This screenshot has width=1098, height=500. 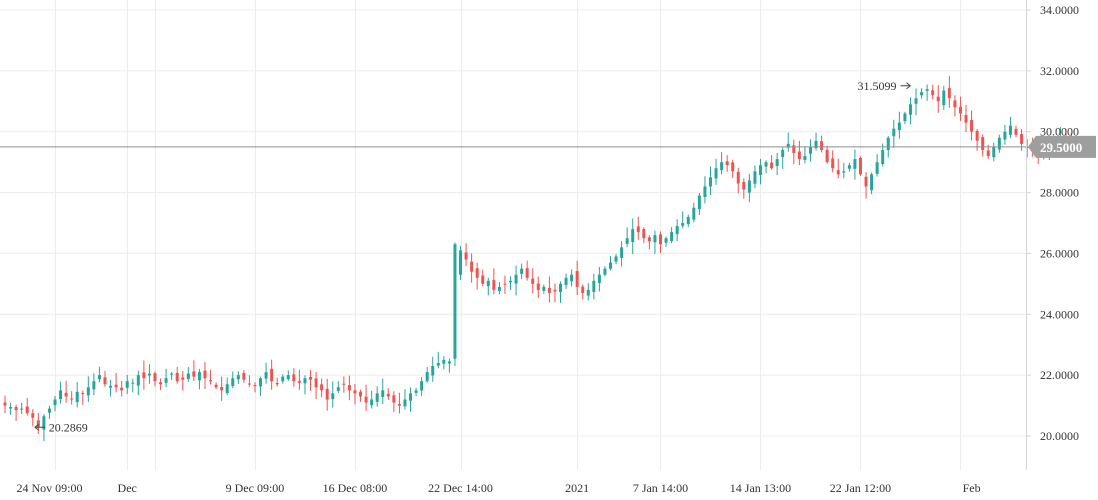 I want to click on x-tick-label: Feb, so click(x=972, y=488).